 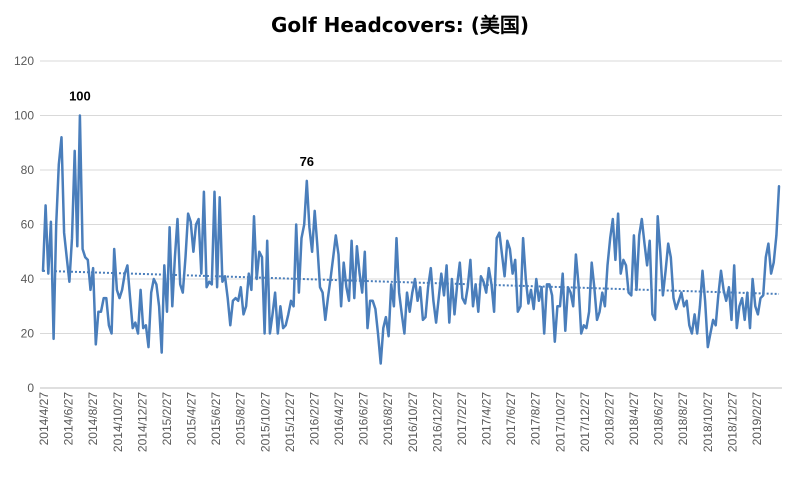 I want to click on x-tick-label: 2015/10/27, so click(x=265, y=422).